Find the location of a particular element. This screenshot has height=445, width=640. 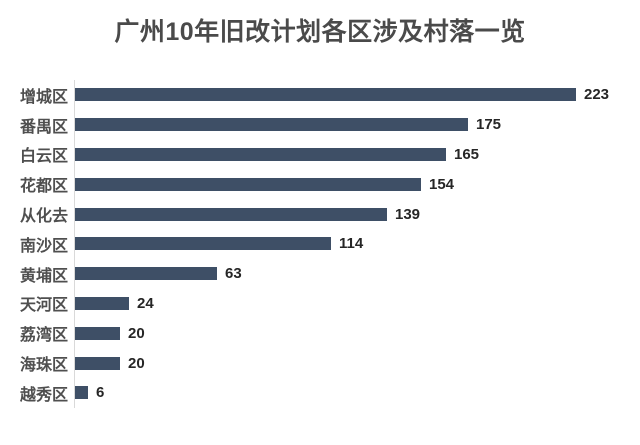

bar-row: 花都区 154 is located at coordinates (320, 184).